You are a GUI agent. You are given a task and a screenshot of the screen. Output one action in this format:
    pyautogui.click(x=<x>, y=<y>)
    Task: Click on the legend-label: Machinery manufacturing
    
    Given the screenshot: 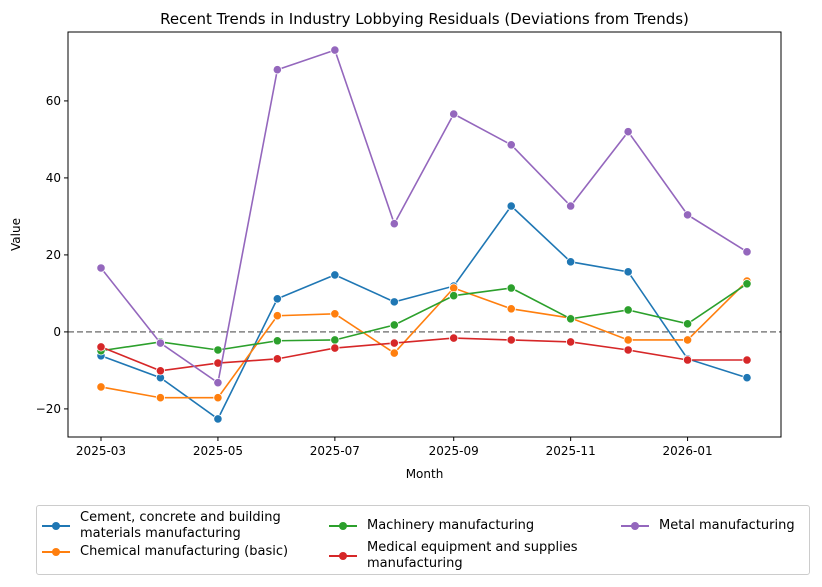 What is the action you would take?
    pyautogui.click(x=451, y=525)
    